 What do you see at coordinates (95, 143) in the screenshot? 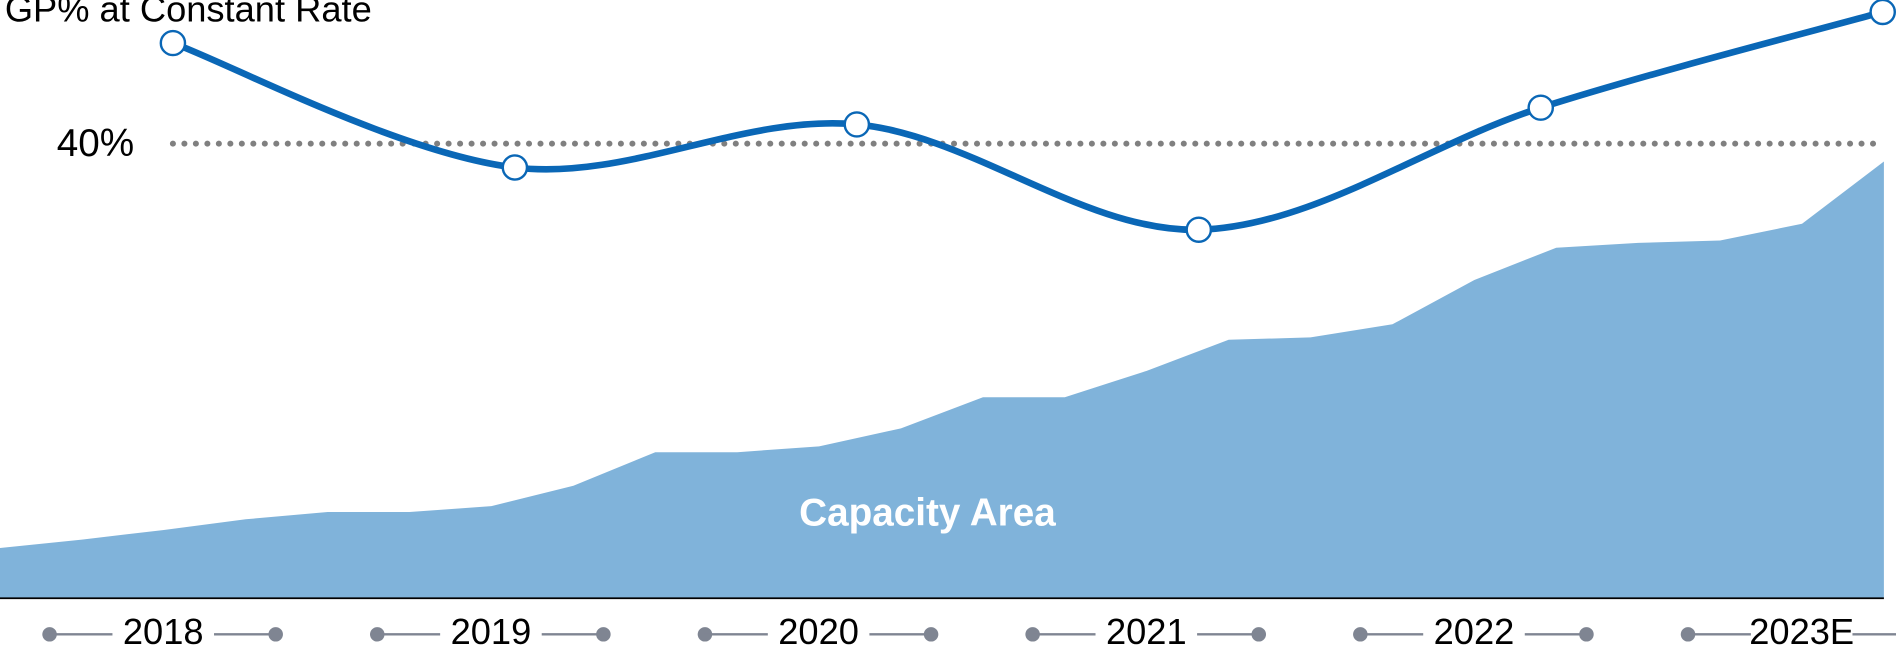
I see `y-tick-label: 40%` at bounding box center [95, 143].